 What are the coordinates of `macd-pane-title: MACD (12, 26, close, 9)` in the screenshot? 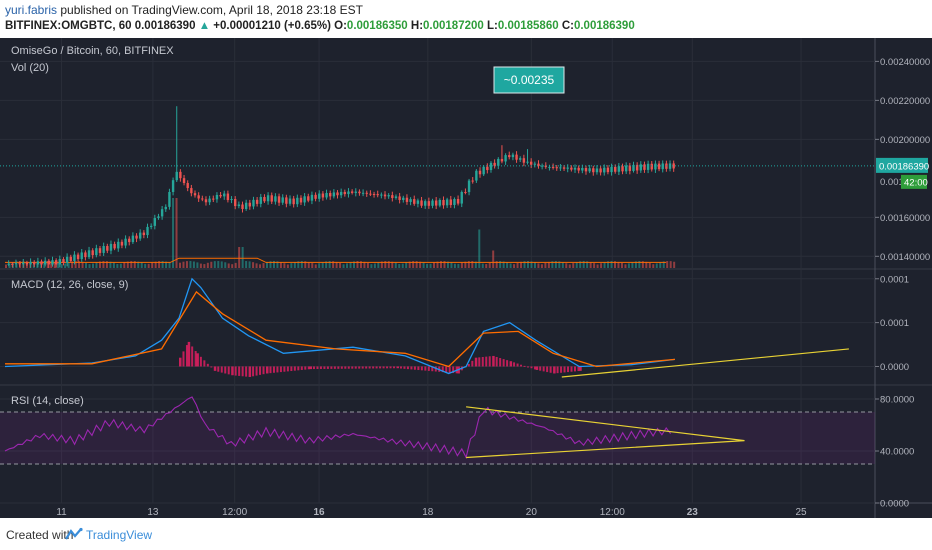 It's located at (69, 285).